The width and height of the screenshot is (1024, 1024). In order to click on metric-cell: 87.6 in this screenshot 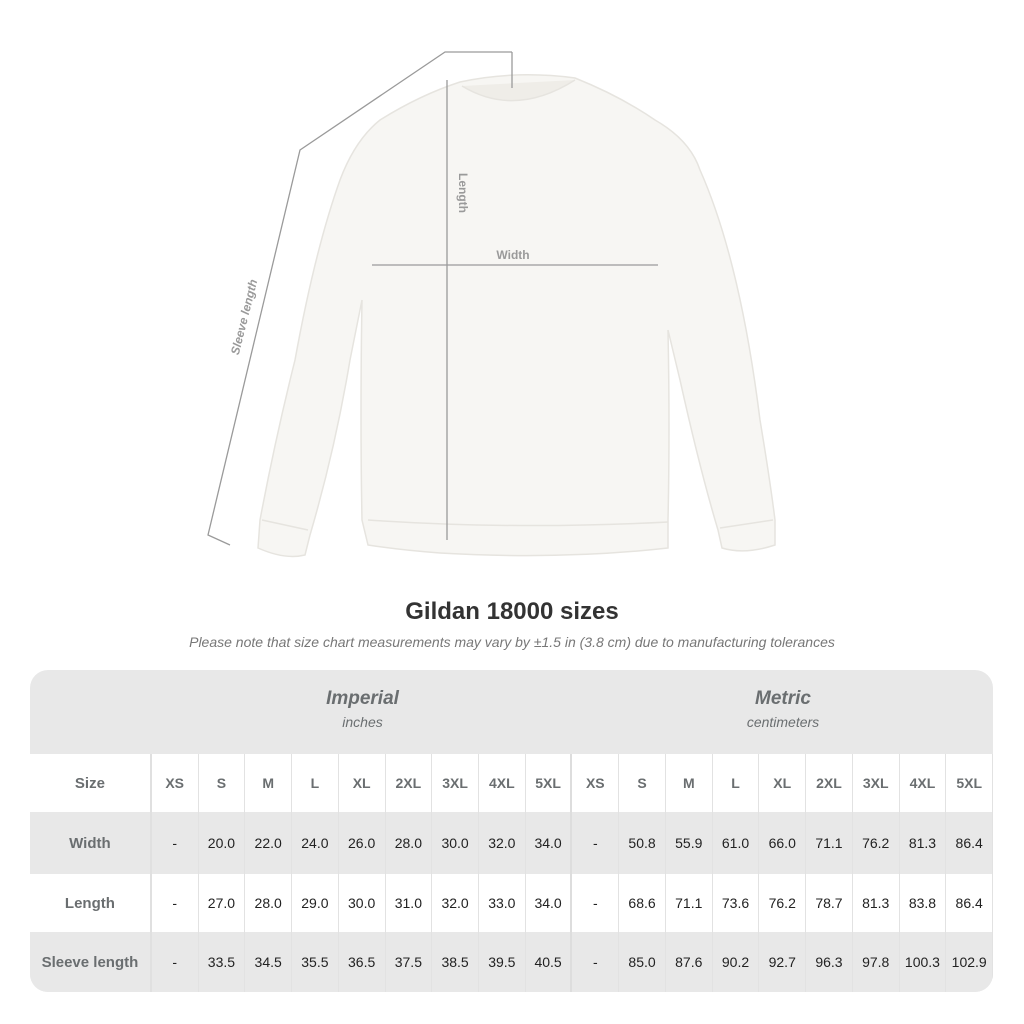, I will do `click(689, 962)`.